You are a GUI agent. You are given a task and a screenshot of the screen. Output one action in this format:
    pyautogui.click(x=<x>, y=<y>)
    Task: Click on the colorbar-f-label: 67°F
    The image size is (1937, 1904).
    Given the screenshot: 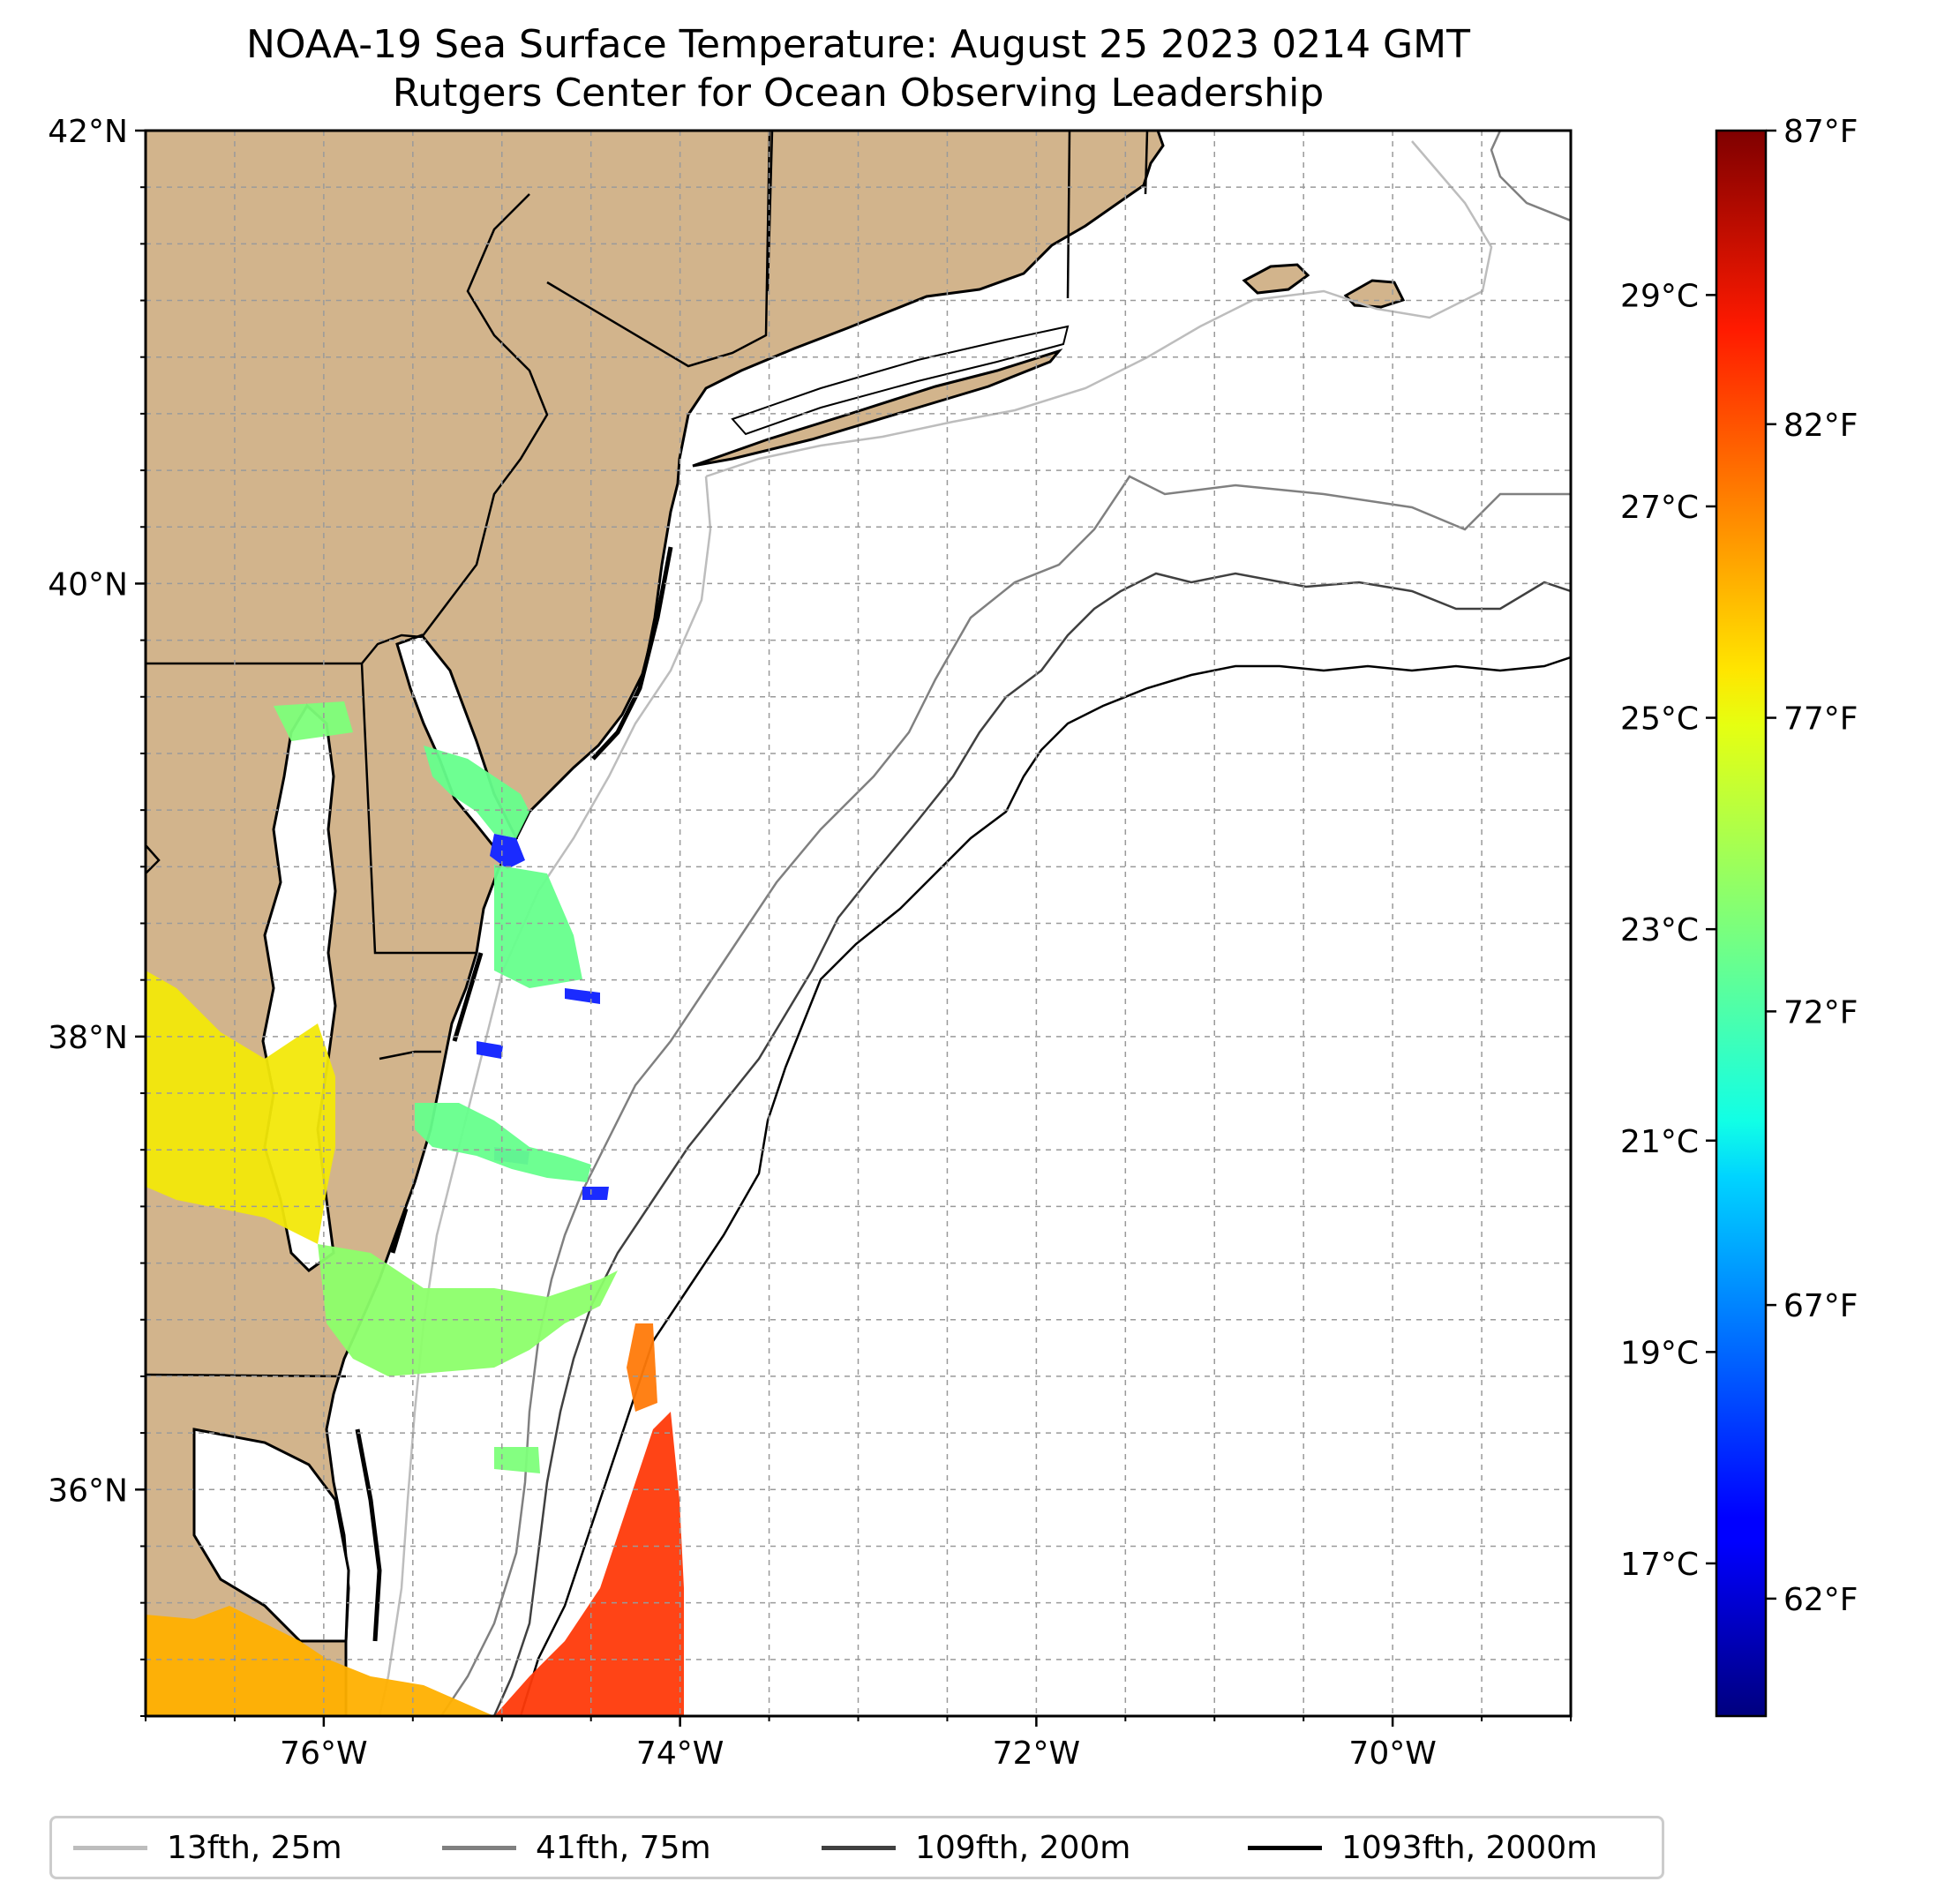 What is the action you would take?
    pyautogui.click(x=1821, y=1306)
    